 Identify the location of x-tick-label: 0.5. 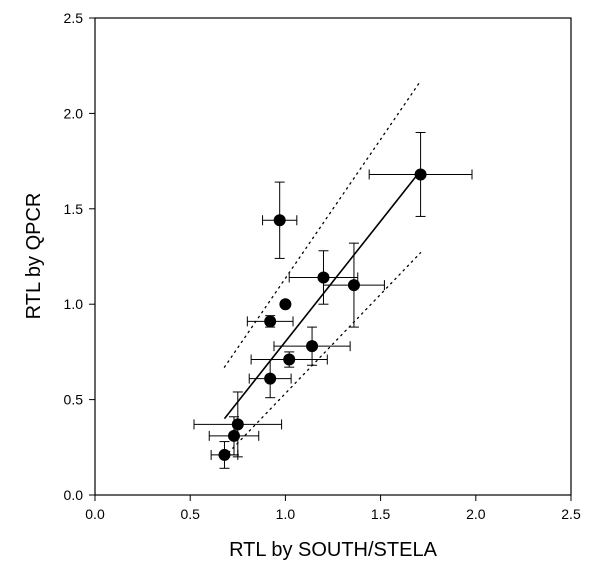
(190, 514).